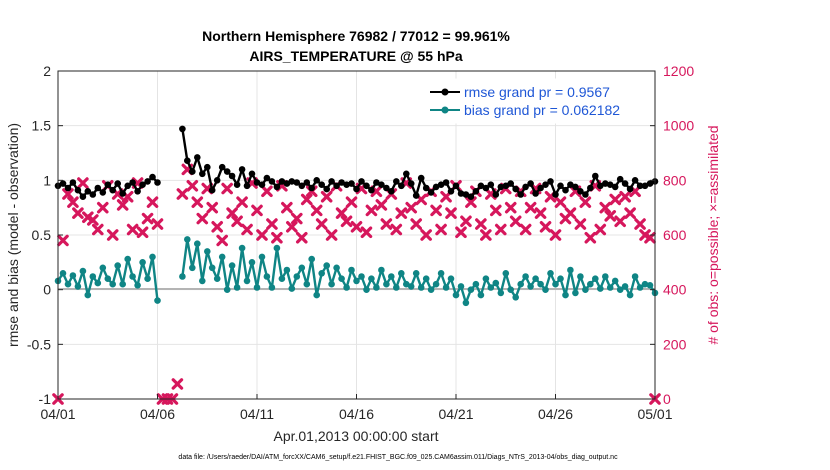  What do you see at coordinates (675, 344) in the screenshot?
I see `y-right-tick-label: 200` at bounding box center [675, 344].